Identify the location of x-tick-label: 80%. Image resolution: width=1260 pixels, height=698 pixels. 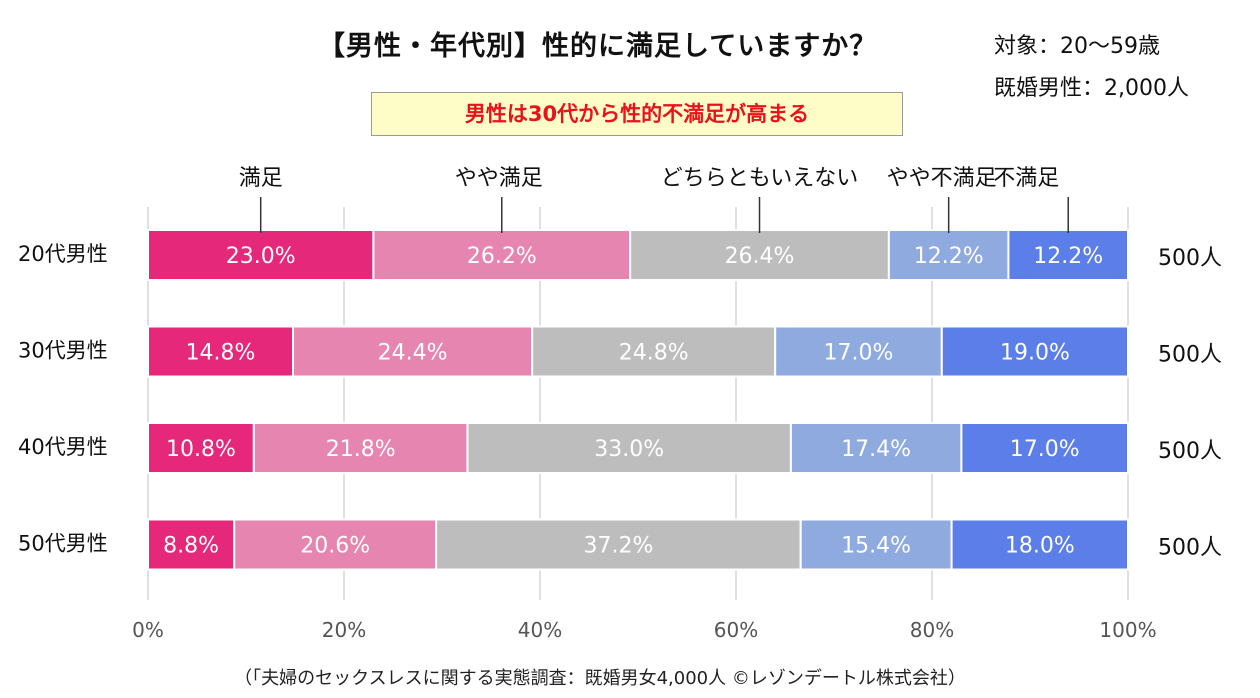
(932, 630).